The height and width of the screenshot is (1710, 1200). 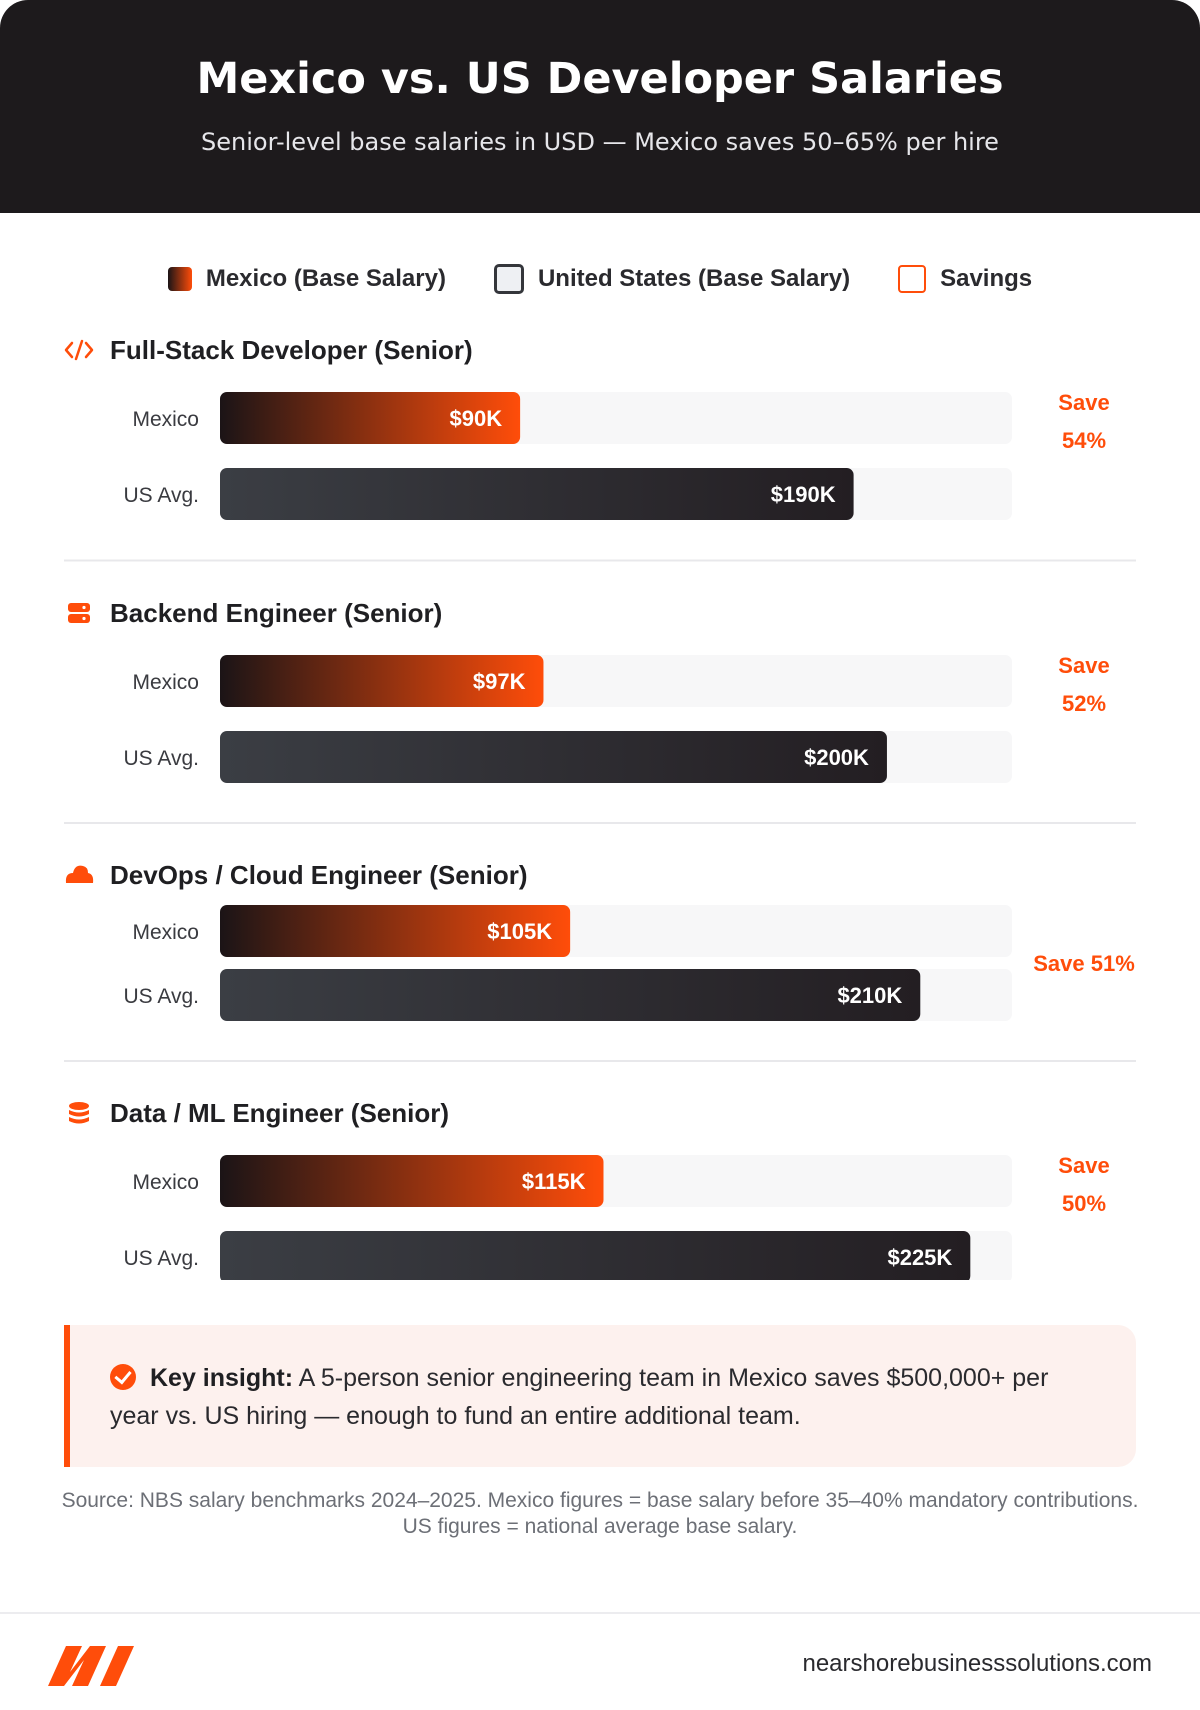 What do you see at coordinates (519, 931) in the screenshot?
I see `mexico-value-label: $105K` at bounding box center [519, 931].